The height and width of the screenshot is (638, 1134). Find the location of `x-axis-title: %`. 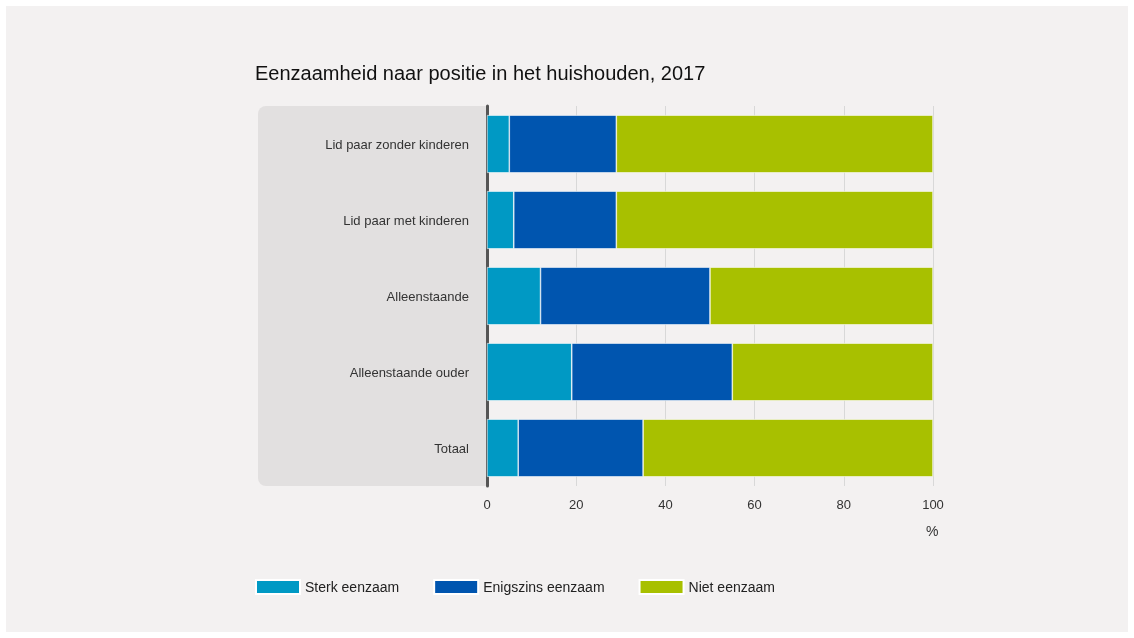

x-axis-title: % is located at coordinates (932, 531).